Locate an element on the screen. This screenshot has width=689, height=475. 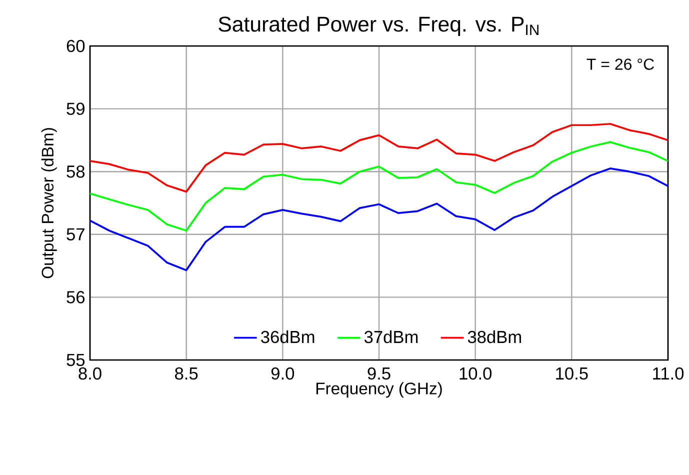
chart-title: Saturated Power vs. Freq. vs. P$_{IN}$ is located at coordinates (378, 26).